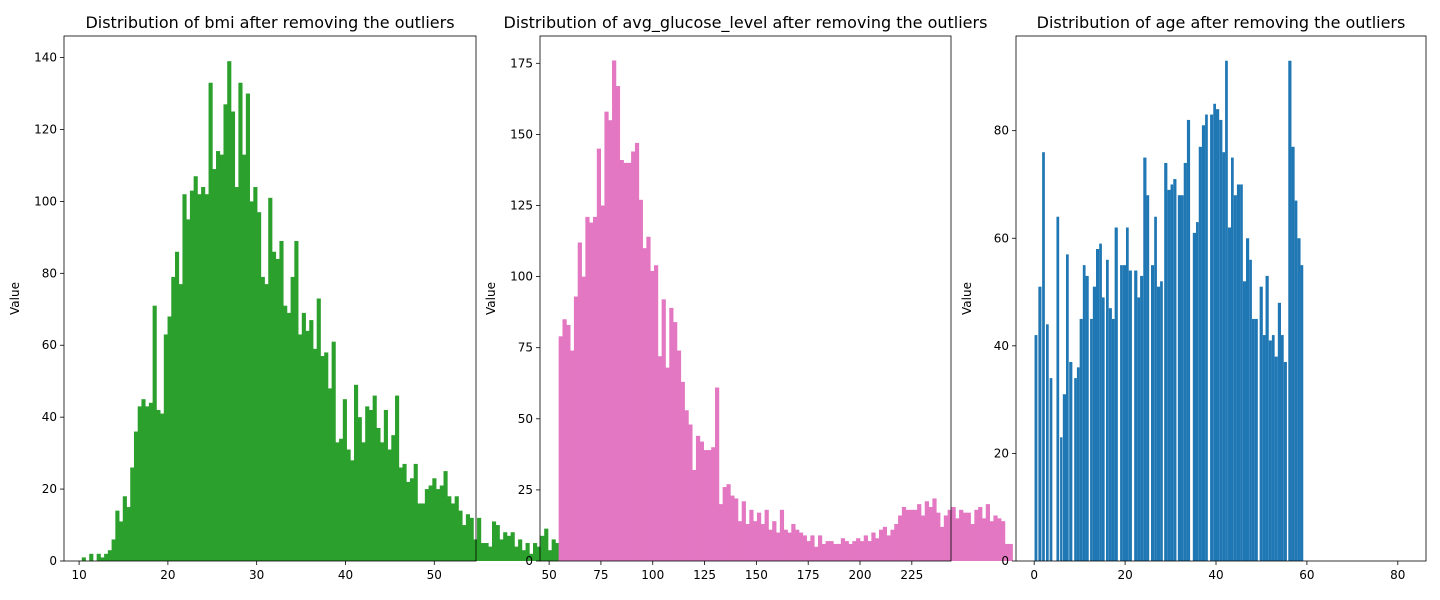 The image size is (1440, 600). What do you see at coordinates (521, 63) in the screenshot?
I see `y-tick-label: 175` at bounding box center [521, 63].